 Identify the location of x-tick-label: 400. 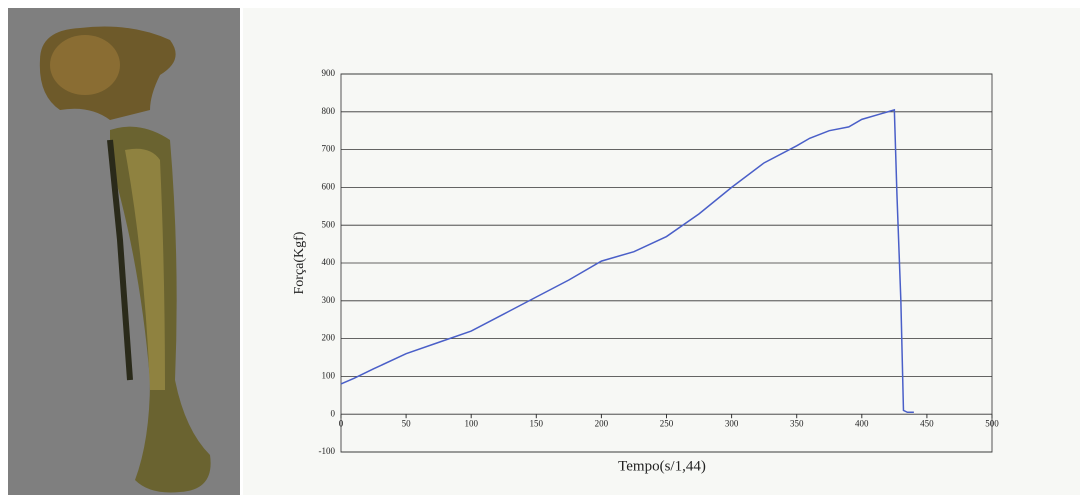
(862, 423).